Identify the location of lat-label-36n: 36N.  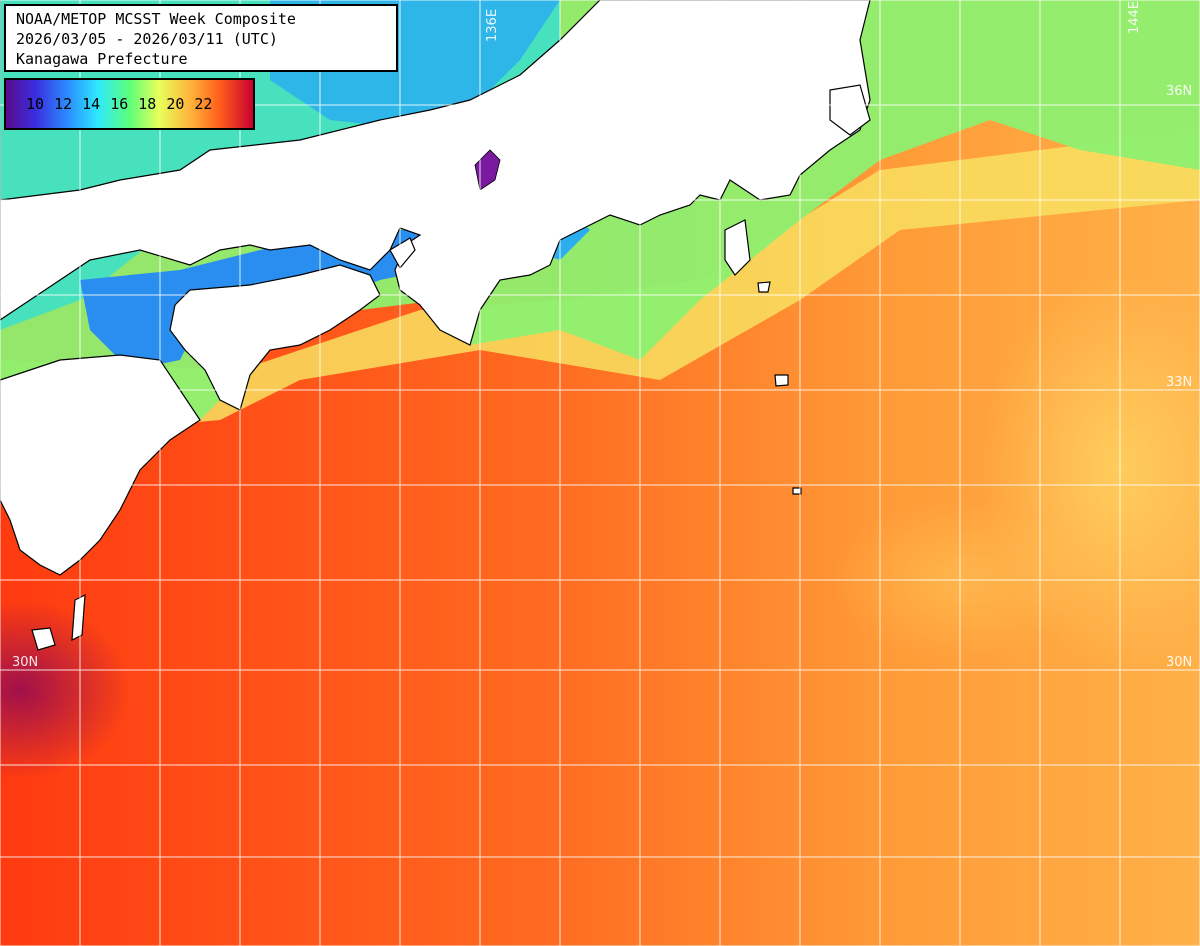
(1179, 91).